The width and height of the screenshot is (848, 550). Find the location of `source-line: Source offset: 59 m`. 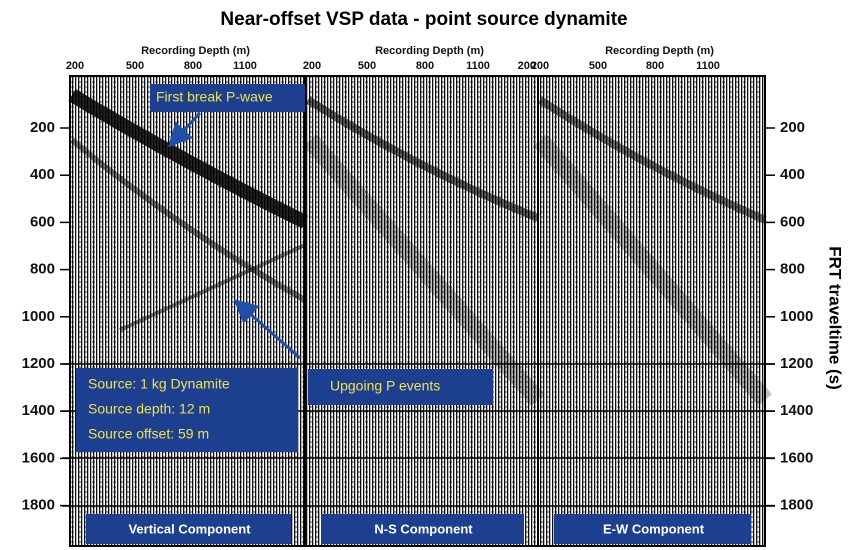

source-line: Source offset: 59 m is located at coordinates (148, 434).